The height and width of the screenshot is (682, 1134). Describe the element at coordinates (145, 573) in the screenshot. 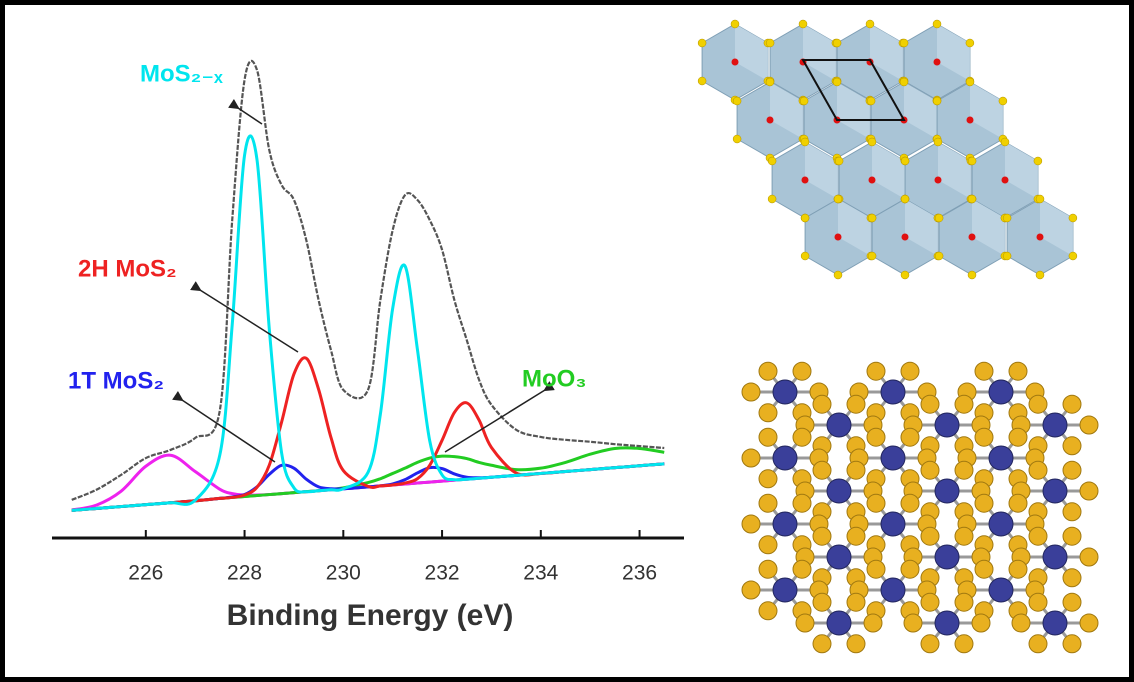

I see `x-tick-label: 226` at that location.